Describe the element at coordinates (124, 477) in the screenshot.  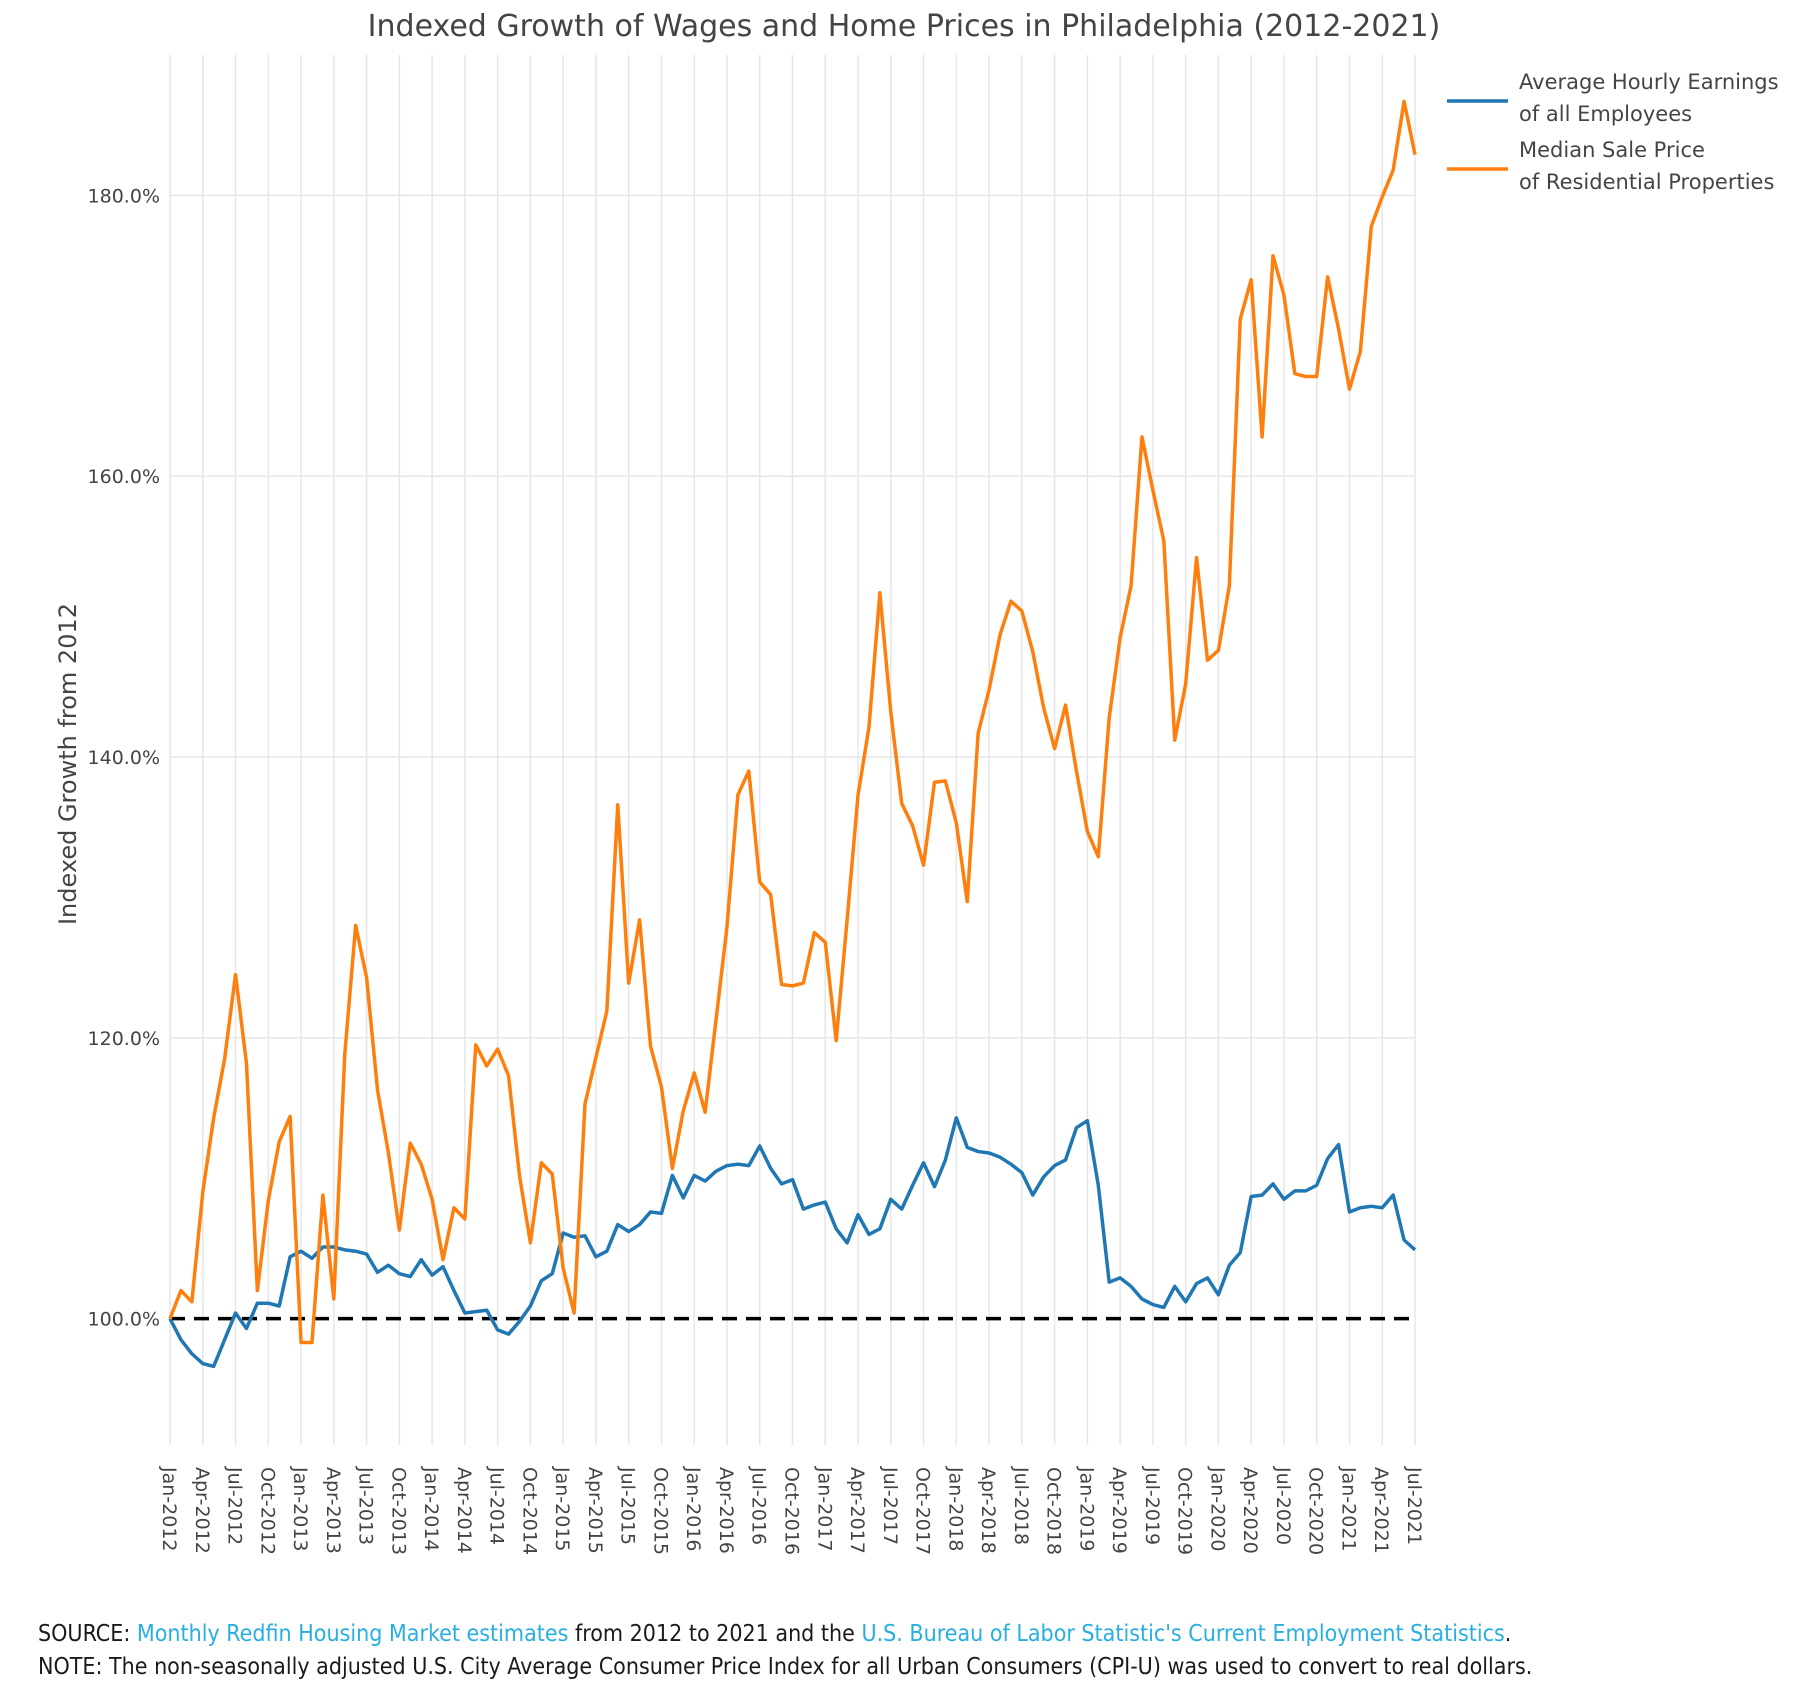
I see `y-tick-label: 160.0%` at that location.